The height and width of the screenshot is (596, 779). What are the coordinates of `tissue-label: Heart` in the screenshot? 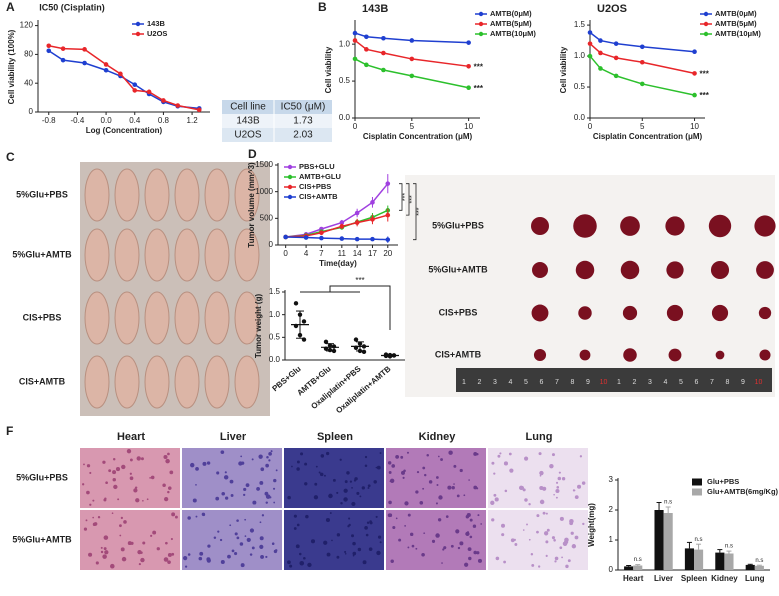 It's located at (131, 437).